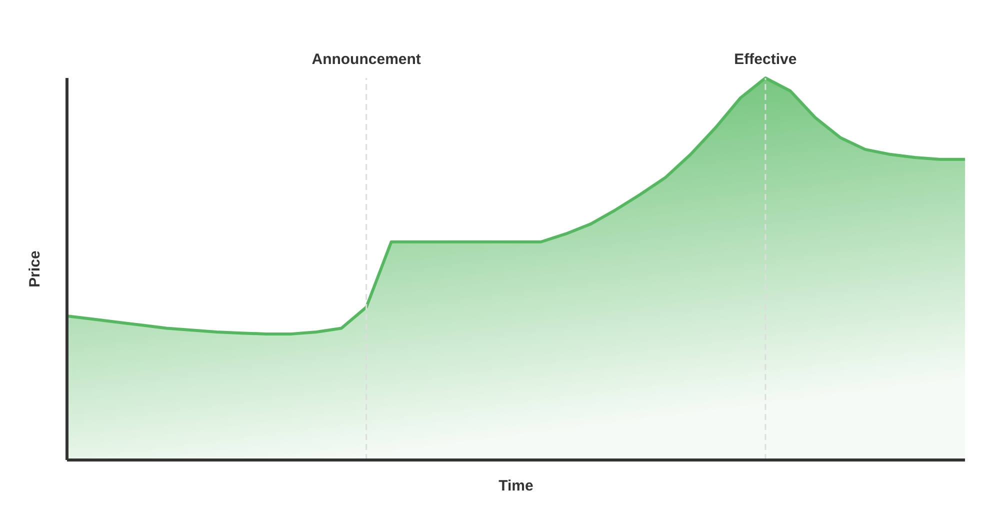 The image size is (990, 508). Describe the element at coordinates (366, 59) in the screenshot. I see `text: Announcement` at that location.